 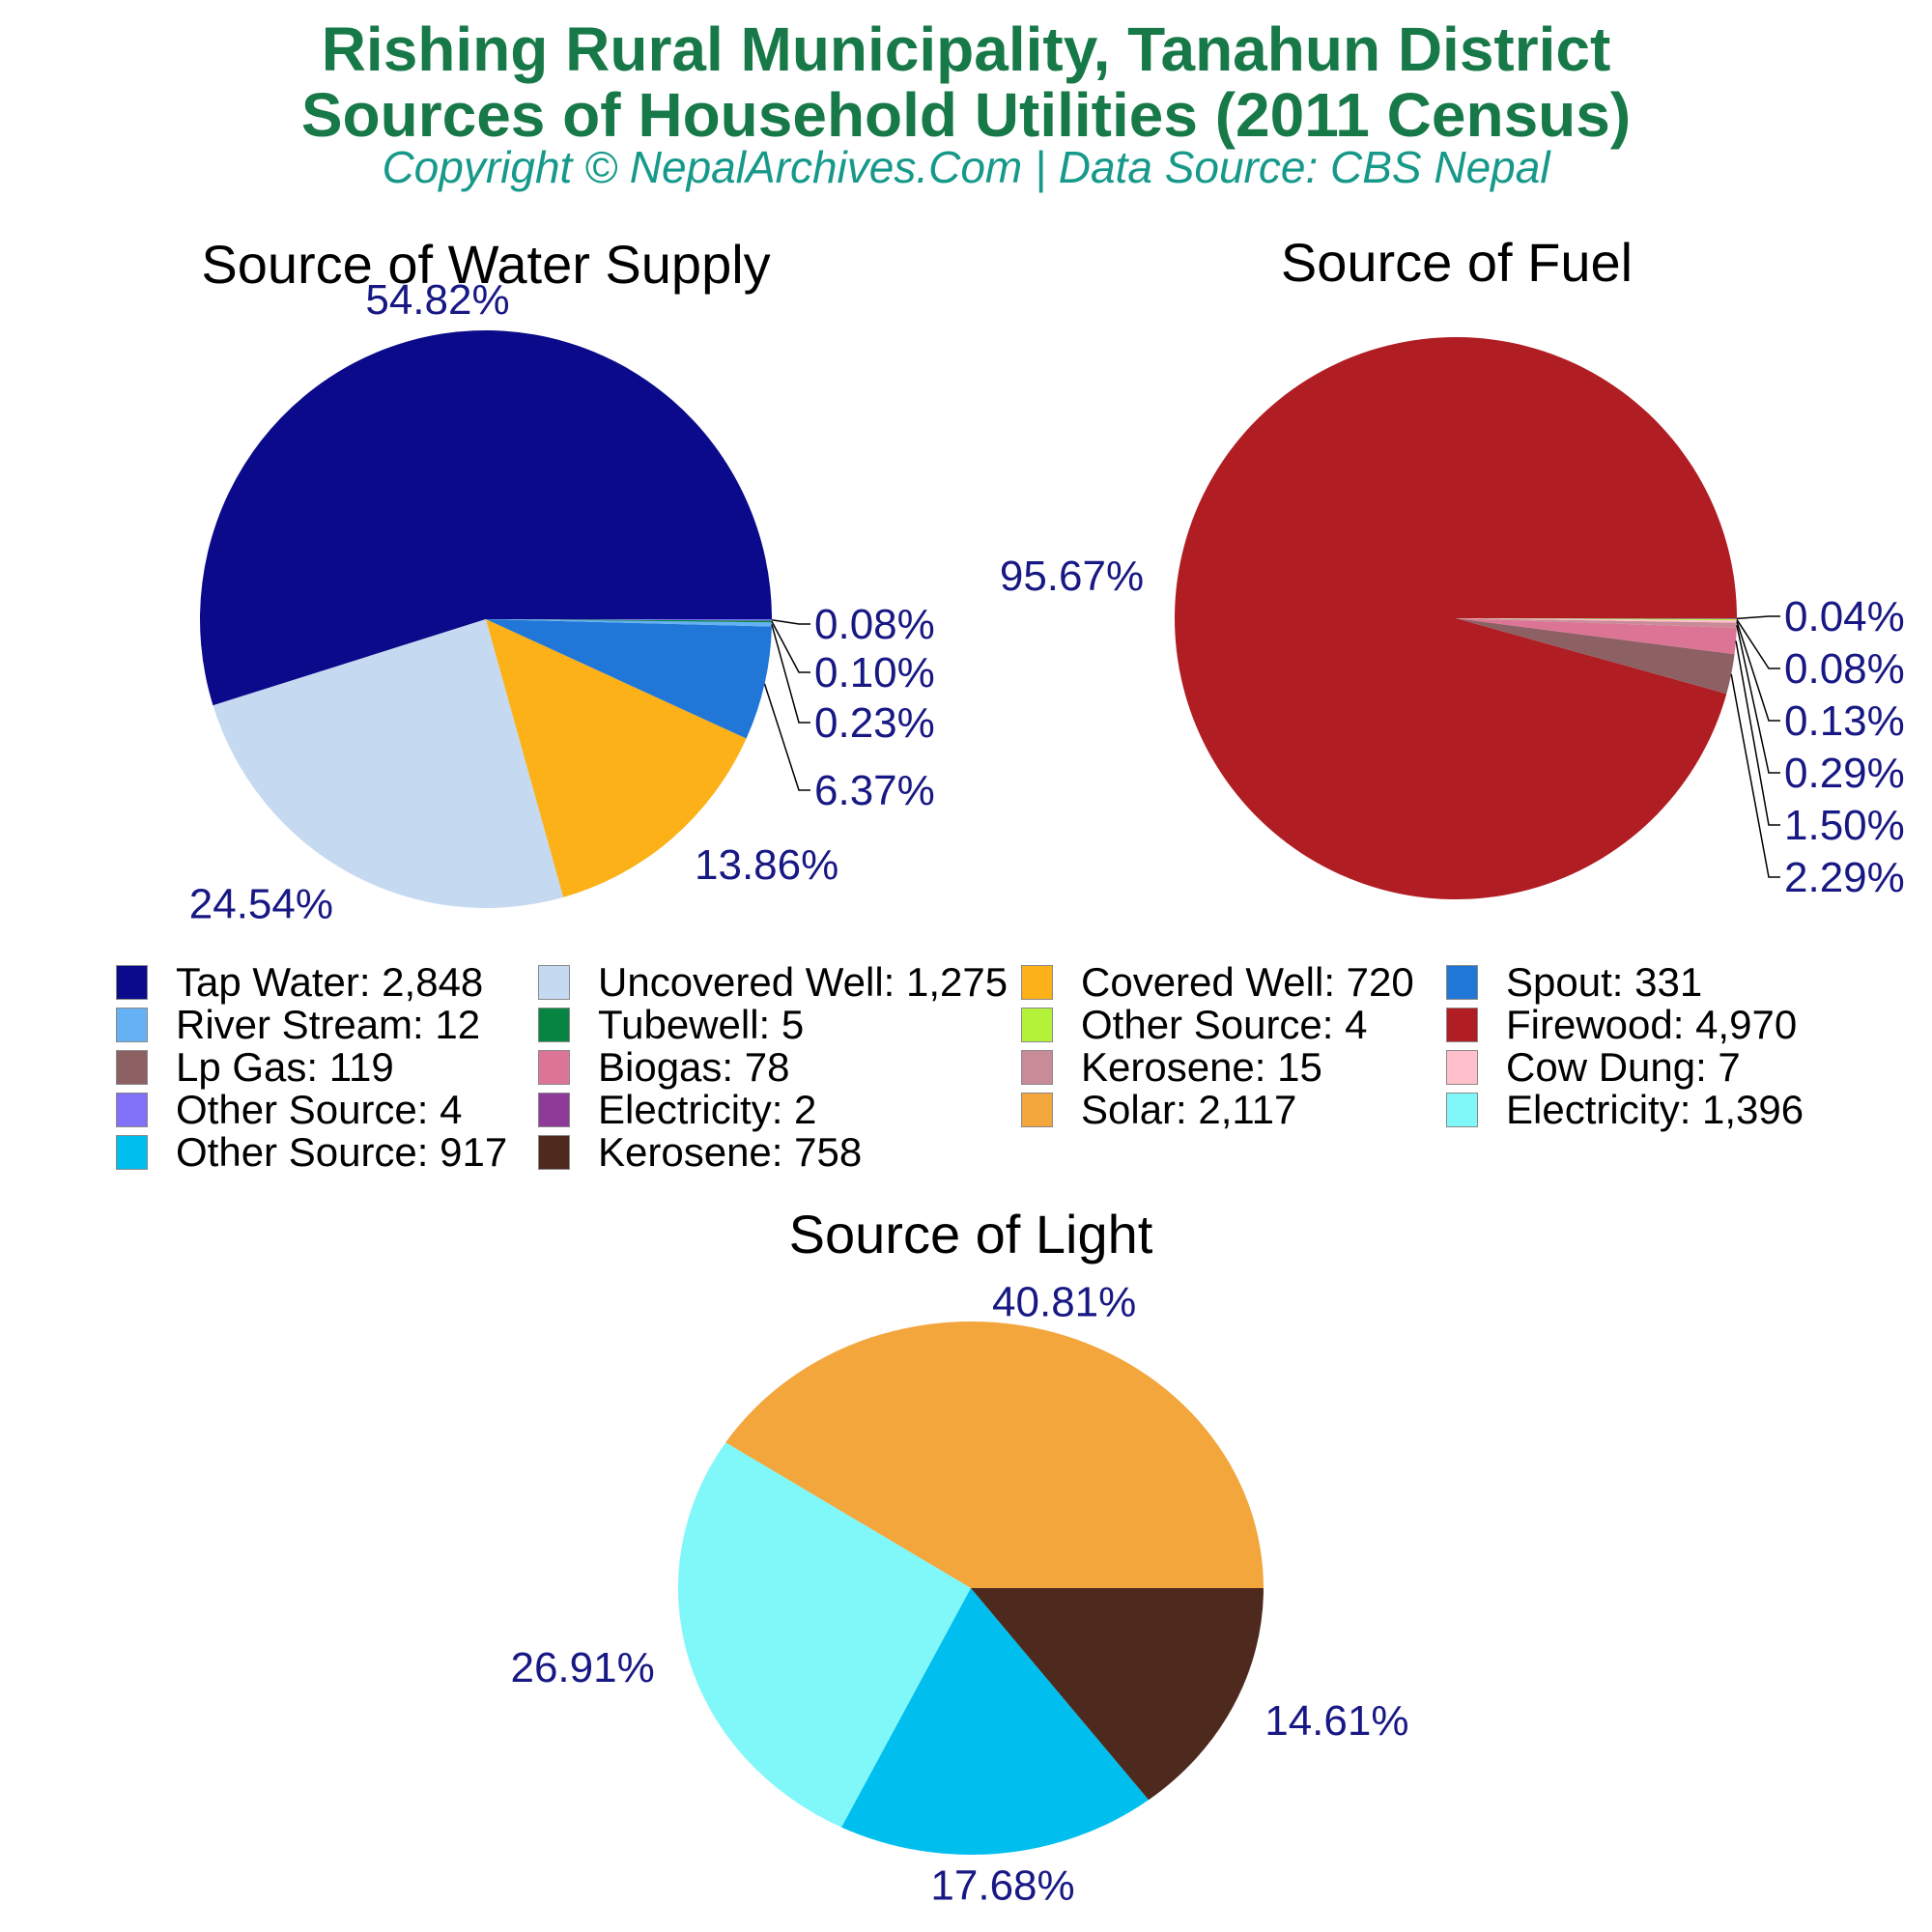 I want to click on slice-light-solar, so click(x=995, y=1454).